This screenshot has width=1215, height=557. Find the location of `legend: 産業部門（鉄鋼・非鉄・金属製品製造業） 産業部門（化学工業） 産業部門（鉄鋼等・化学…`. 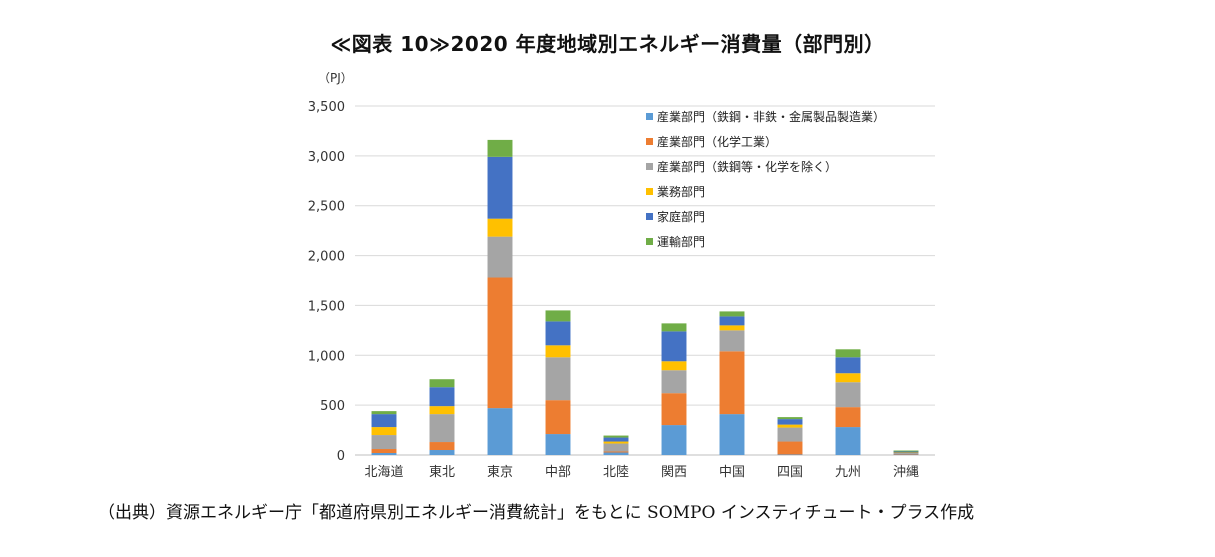

legend: 産業部門（鉄鋼・非鉄・金属製品製造業） 産業部門（化学工業） 産業部門（鉄鋼等・化学… is located at coordinates (765, 179).